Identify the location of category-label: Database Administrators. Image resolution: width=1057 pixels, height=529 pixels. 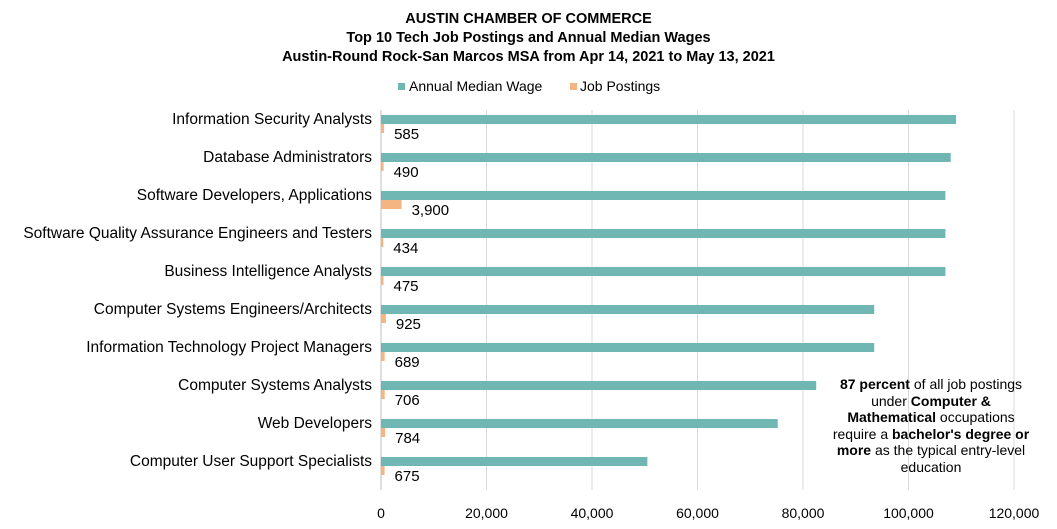
(287, 157).